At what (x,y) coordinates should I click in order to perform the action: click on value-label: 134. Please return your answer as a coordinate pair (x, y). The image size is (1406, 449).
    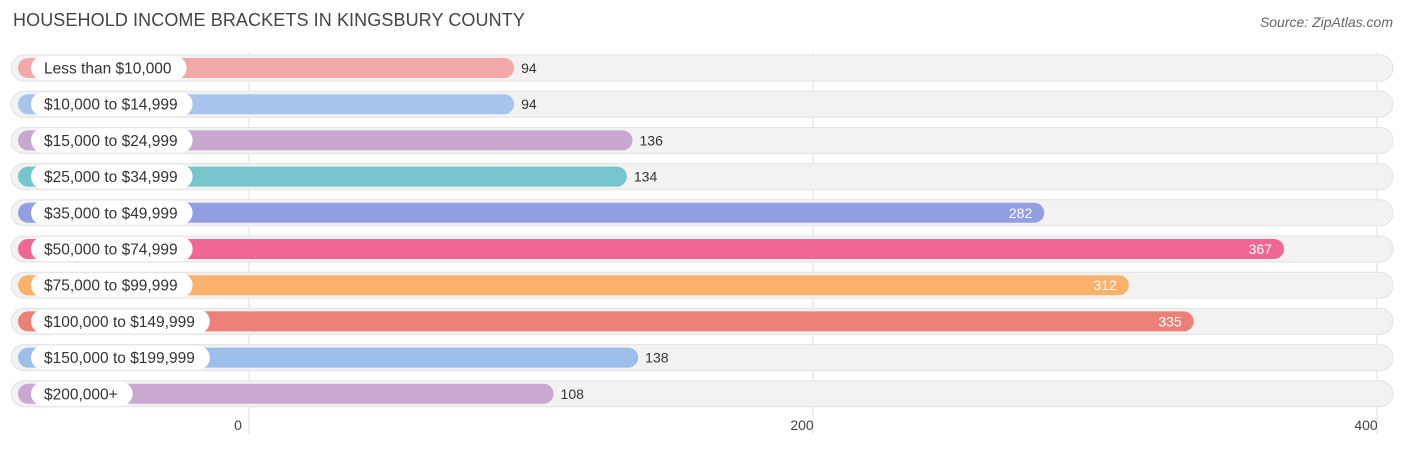
    Looking at the image, I should click on (646, 177).